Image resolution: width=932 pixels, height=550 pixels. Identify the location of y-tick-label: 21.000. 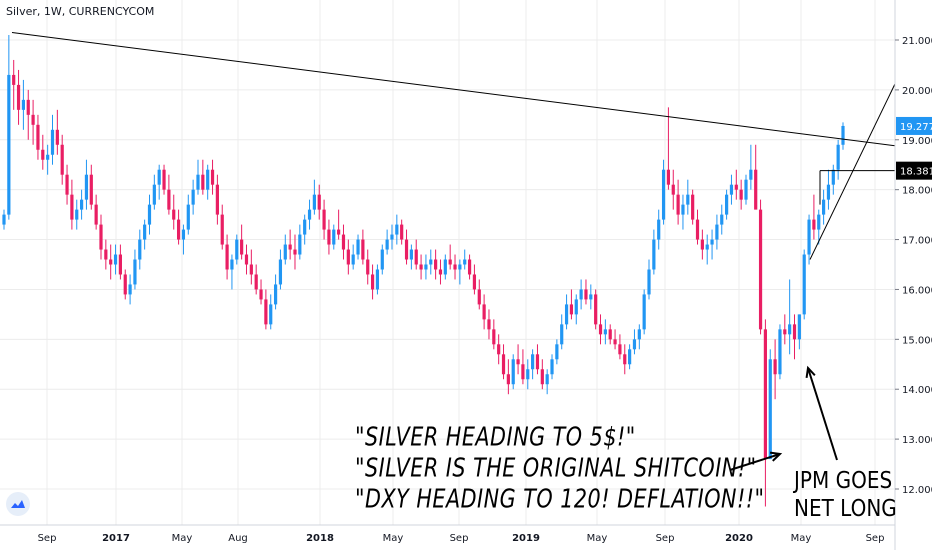
(917, 41).